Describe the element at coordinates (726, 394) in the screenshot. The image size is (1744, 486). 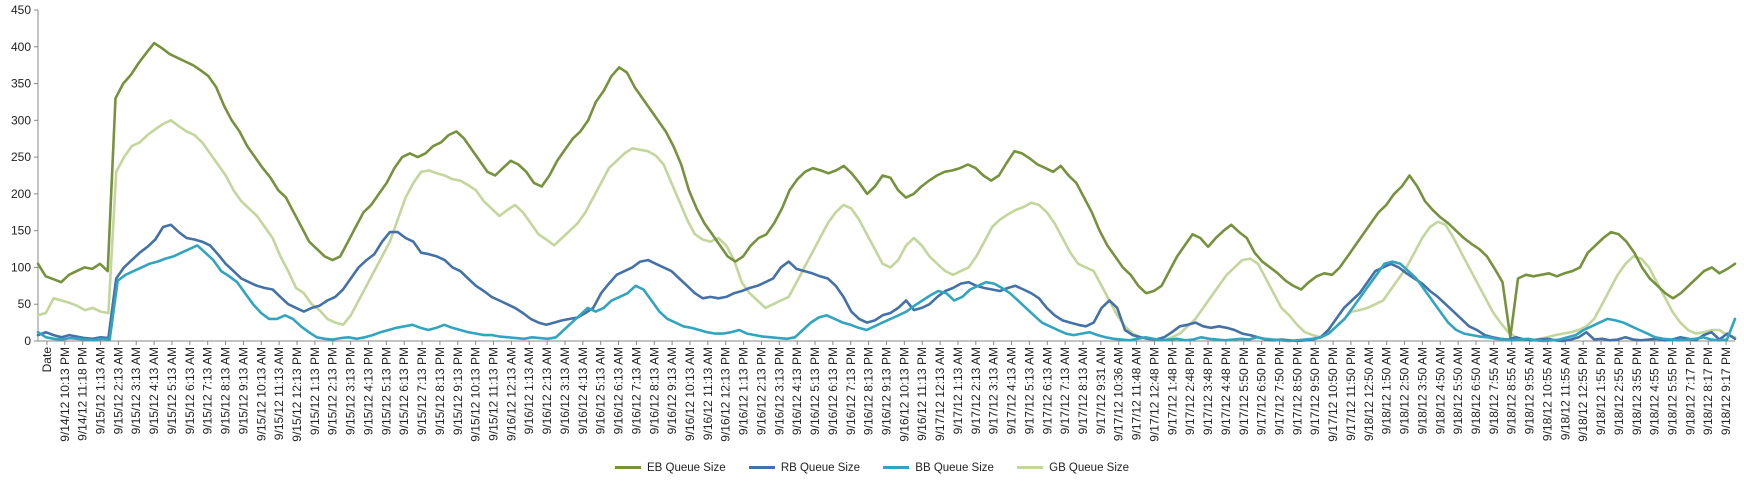
I see `x-tick-label: 9/16/12 12:13 PM` at that location.